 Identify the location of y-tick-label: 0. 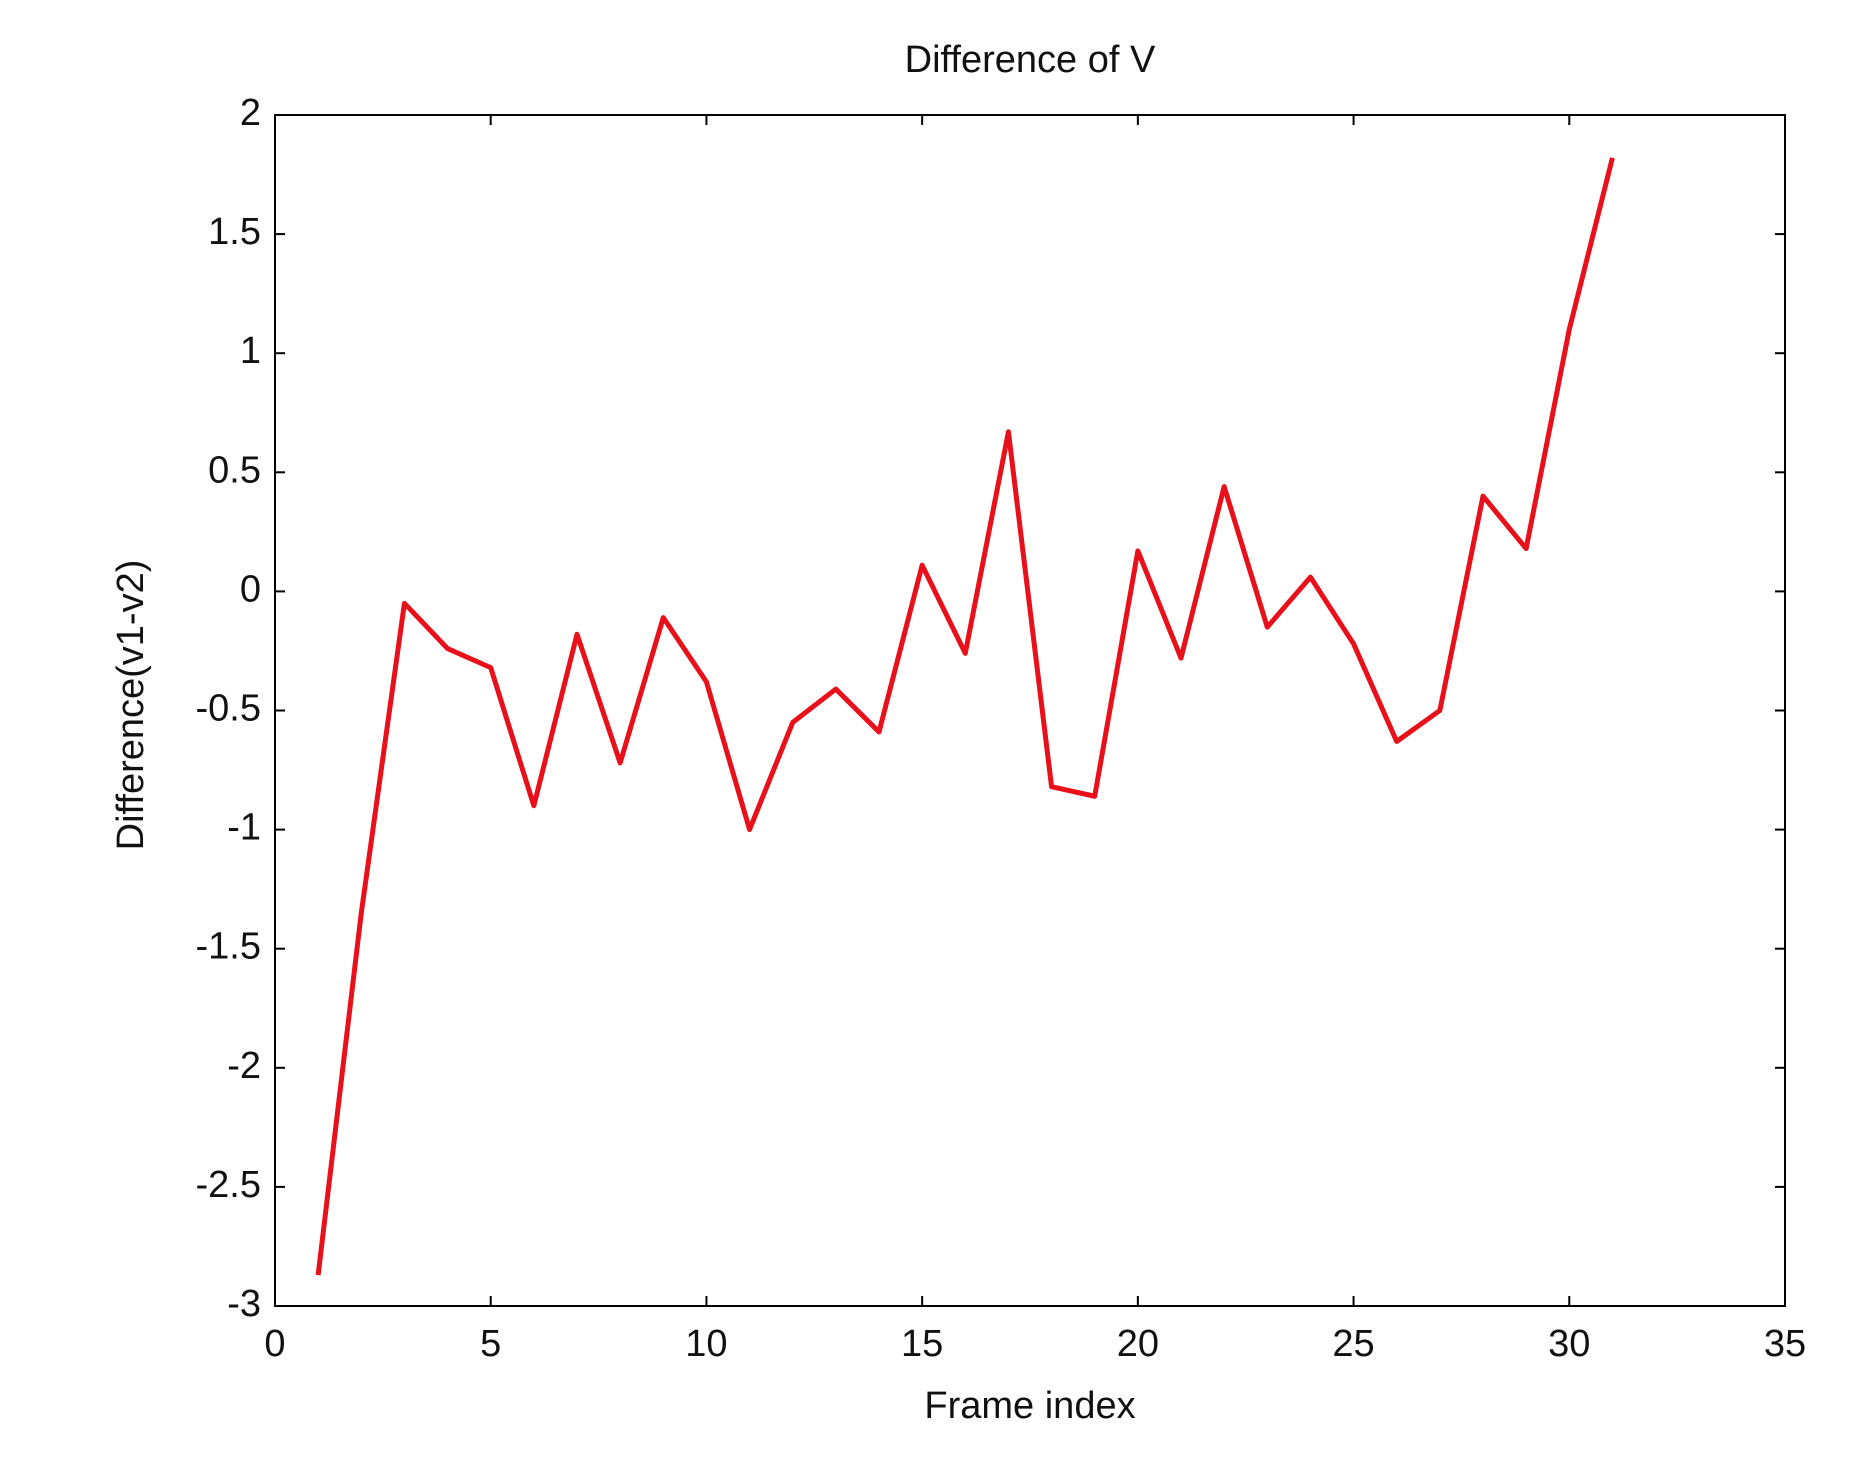
(250, 589).